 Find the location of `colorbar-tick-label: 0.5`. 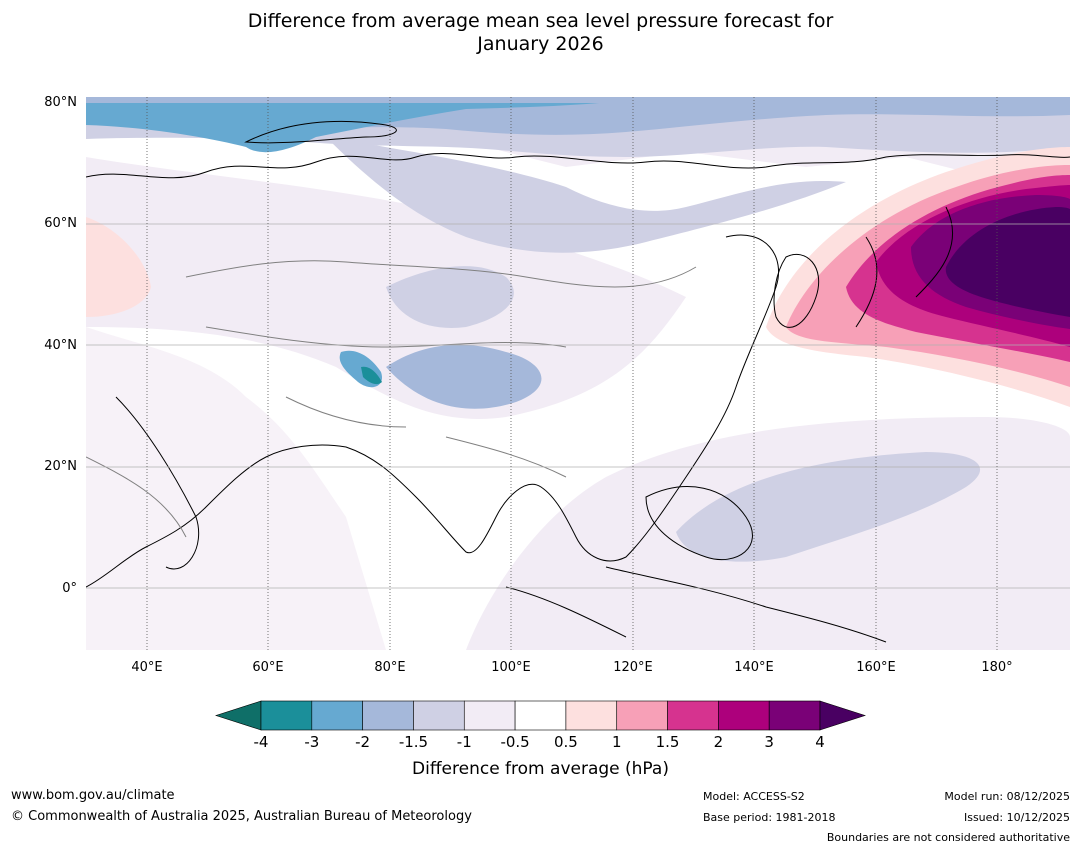

colorbar-tick-label: 0.5 is located at coordinates (565, 742).